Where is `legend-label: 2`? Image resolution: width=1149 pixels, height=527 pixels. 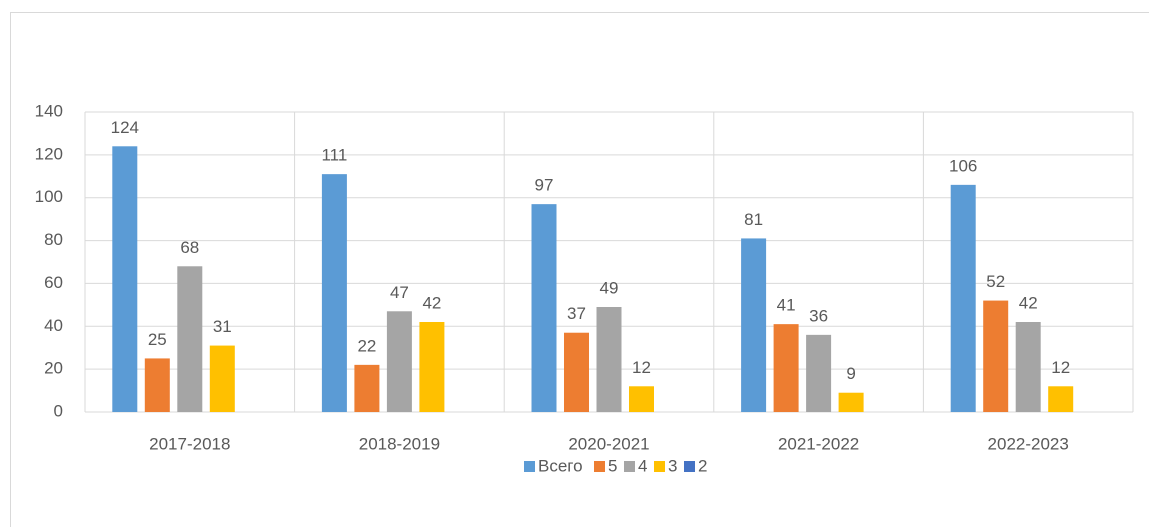
legend-label: 2 is located at coordinates (702, 465).